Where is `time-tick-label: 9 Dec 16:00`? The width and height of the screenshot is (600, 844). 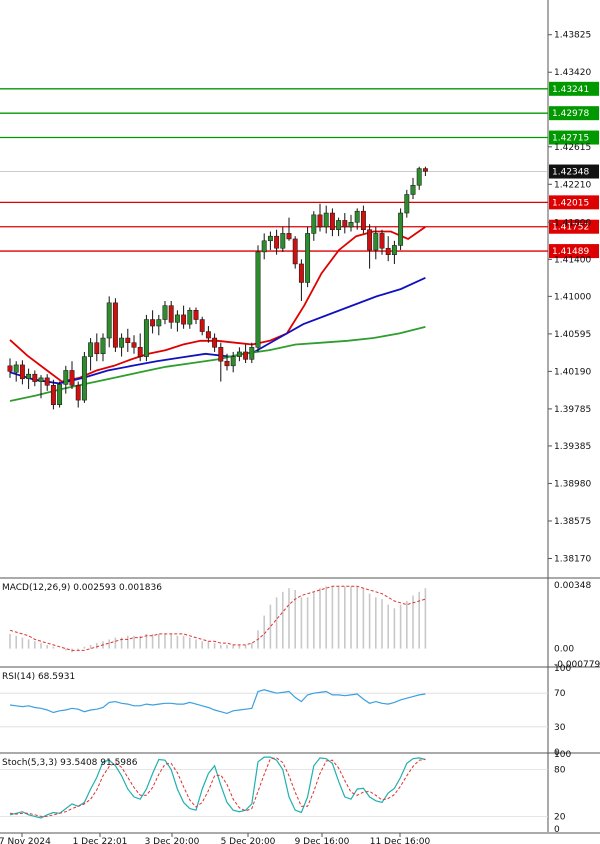
time-tick-label: 9 Dec 16:00 is located at coordinates (322, 840).